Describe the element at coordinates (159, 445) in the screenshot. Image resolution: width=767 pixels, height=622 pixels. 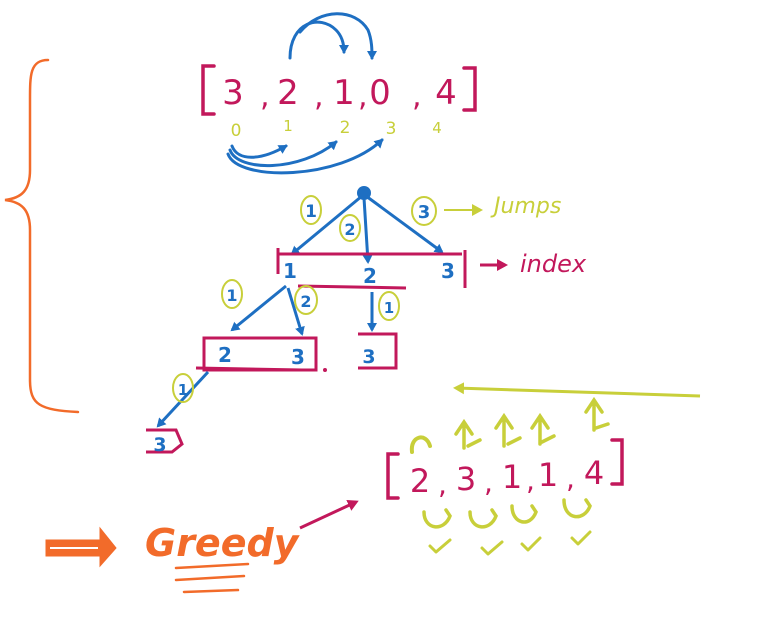
I see `deep-leaf-value: 3` at that location.